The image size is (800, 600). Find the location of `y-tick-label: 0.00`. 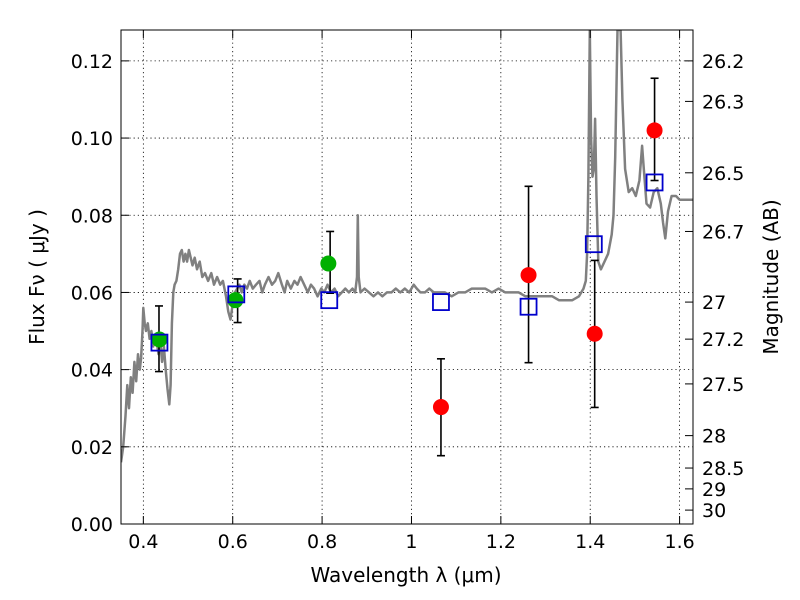

y-tick-label: 0.00 is located at coordinates (92, 525).